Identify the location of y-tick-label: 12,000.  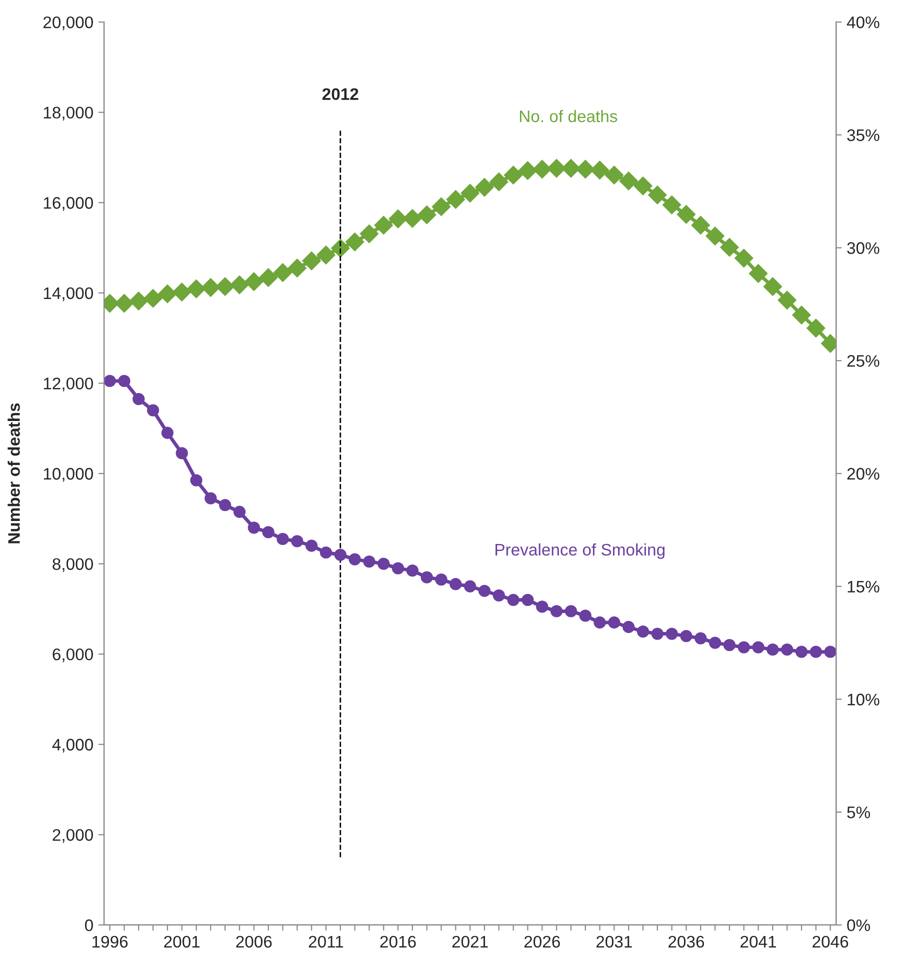
(68, 385).